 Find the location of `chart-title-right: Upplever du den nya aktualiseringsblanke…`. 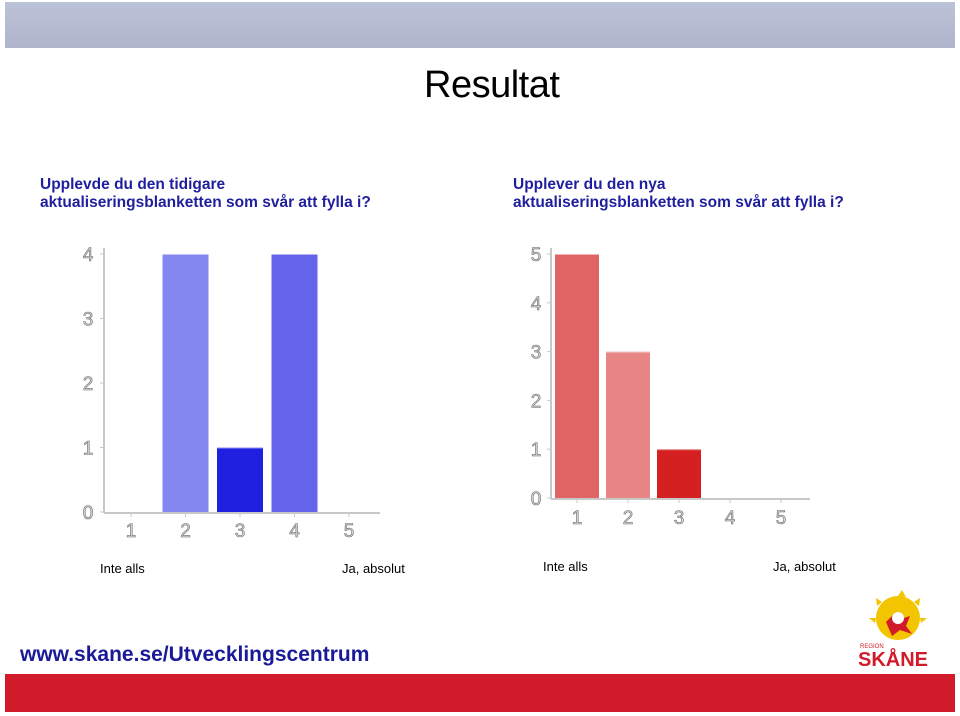

chart-title-right: Upplever du den nya aktualiseringsblanke… is located at coordinates (678, 193).